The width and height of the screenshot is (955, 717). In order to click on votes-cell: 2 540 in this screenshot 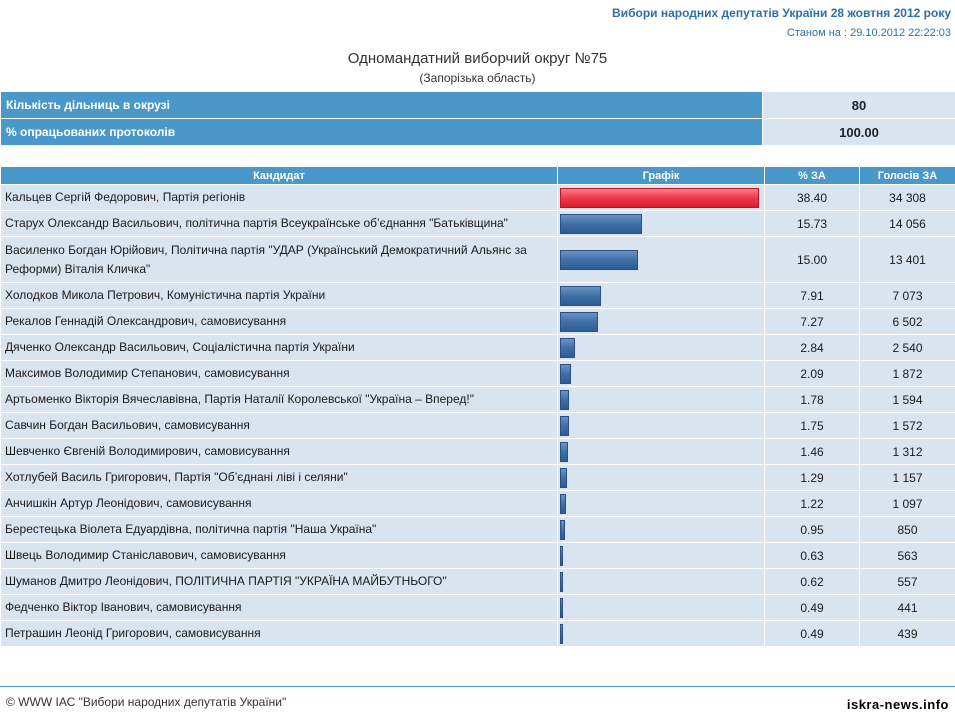, I will do `click(907, 348)`.